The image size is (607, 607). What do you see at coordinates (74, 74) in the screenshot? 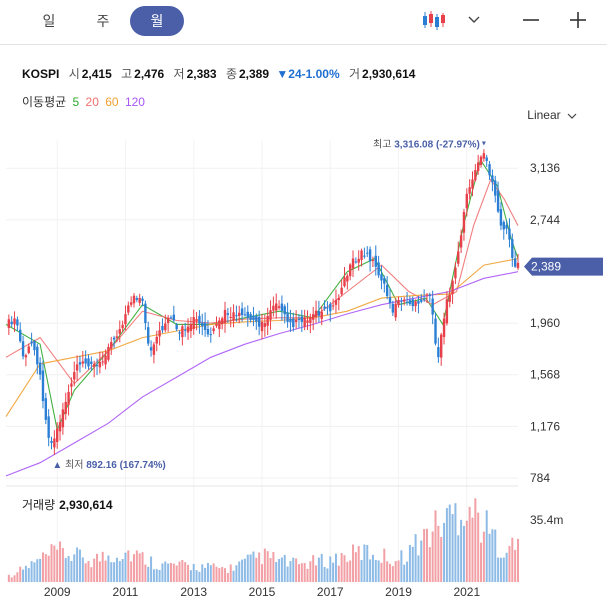
I see `open-label: 시` at bounding box center [74, 74].